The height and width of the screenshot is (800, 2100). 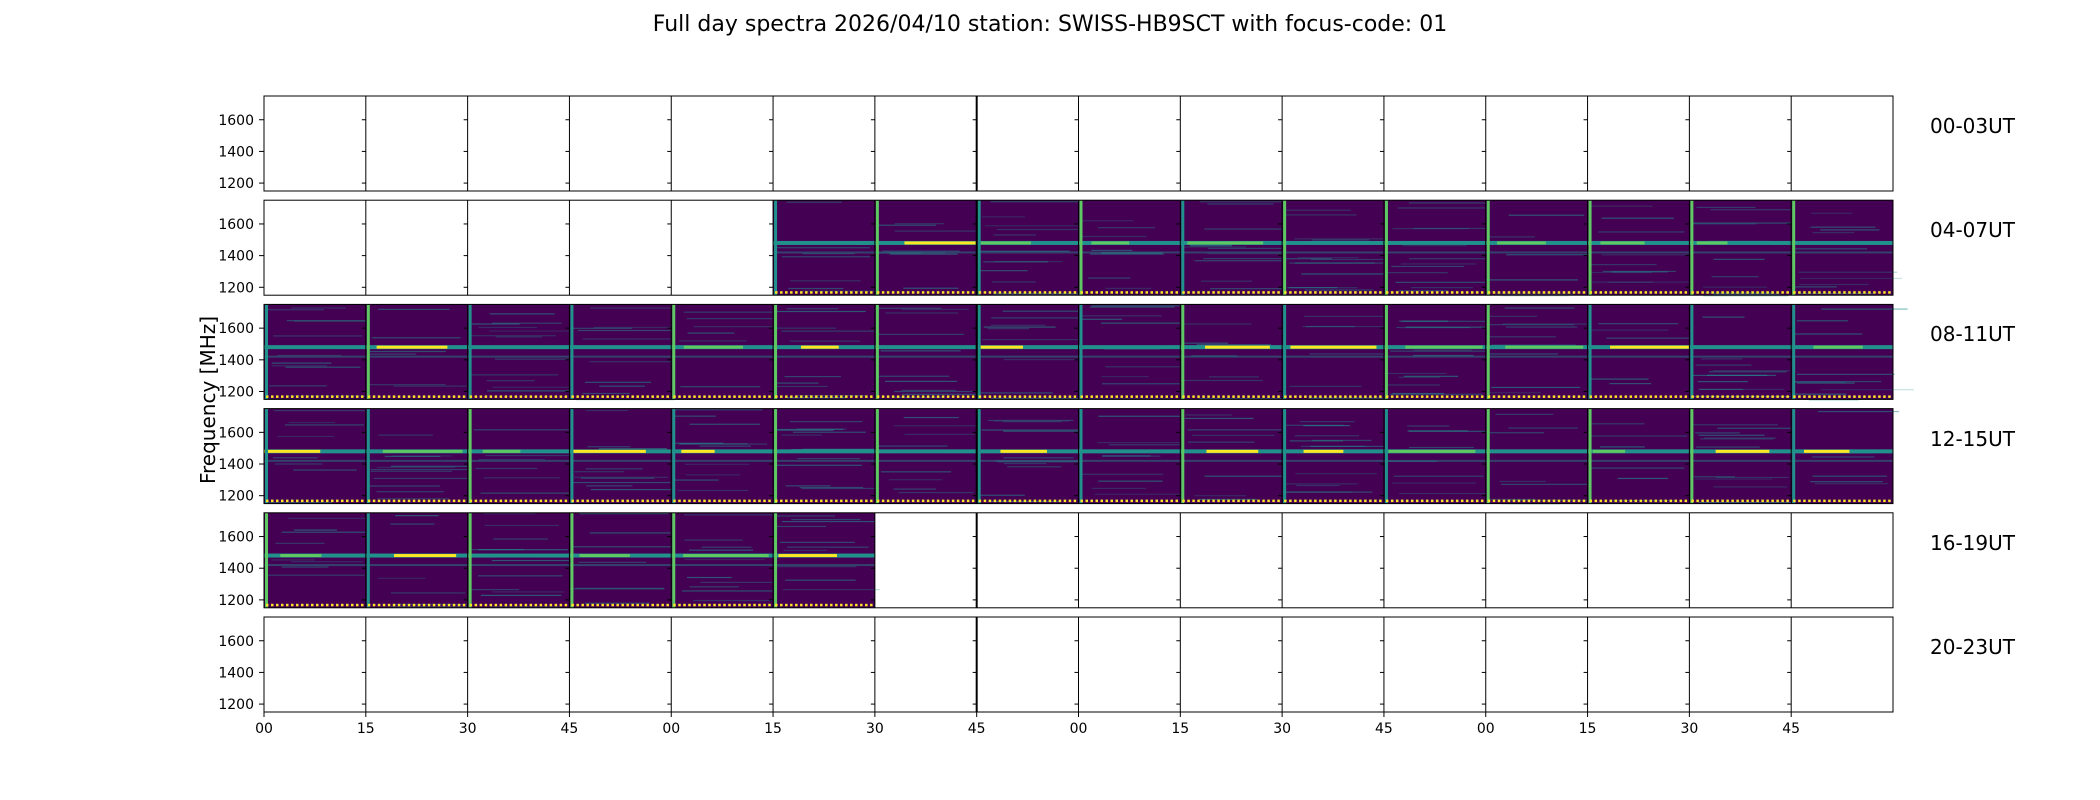 What do you see at coordinates (236, 288) in the screenshot?
I see `y-tick-label: 1200` at bounding box center [236, 288].